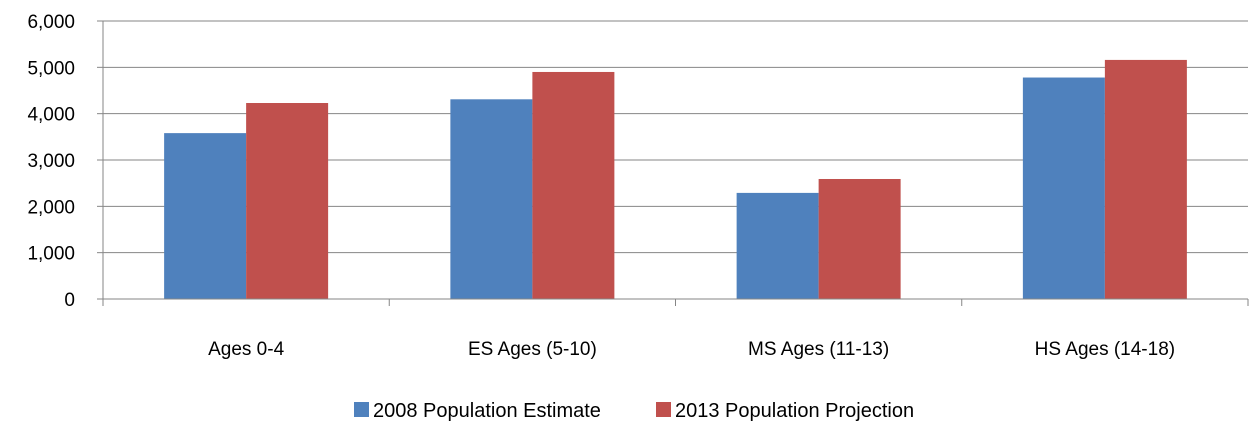  I want to click on legend-label: 2013 Population Projection, so click(794, 411).